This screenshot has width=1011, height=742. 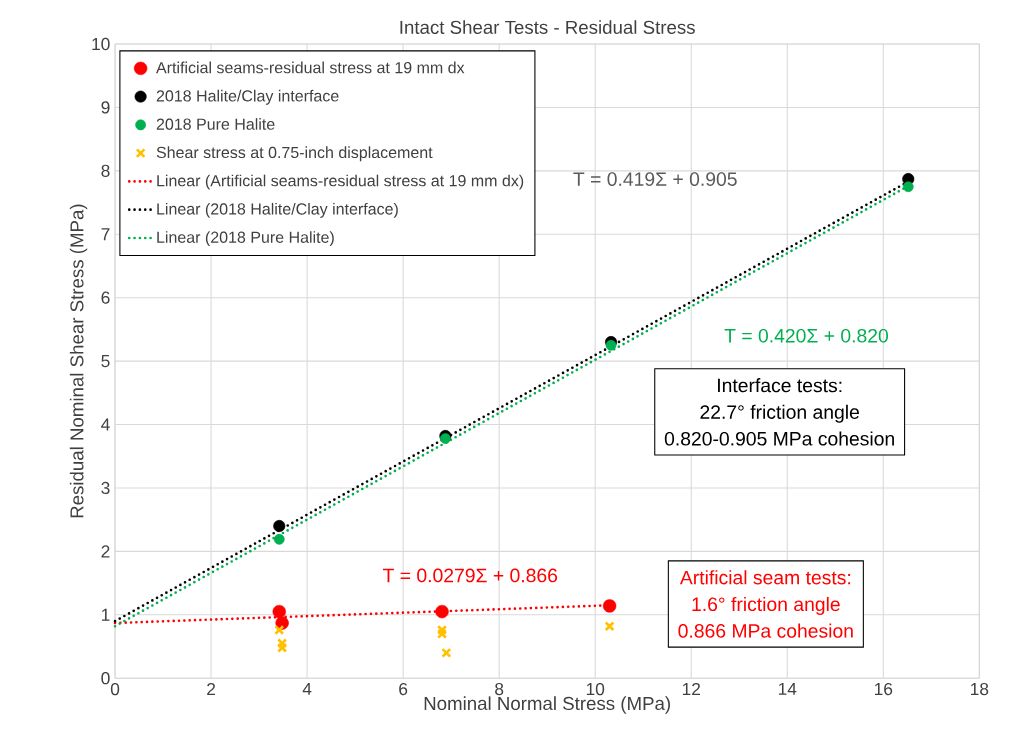 What do you see at coordinates (105, 551) in the screenshot?
I see `y-tick-label: 2` at bounding box center [105, 551].